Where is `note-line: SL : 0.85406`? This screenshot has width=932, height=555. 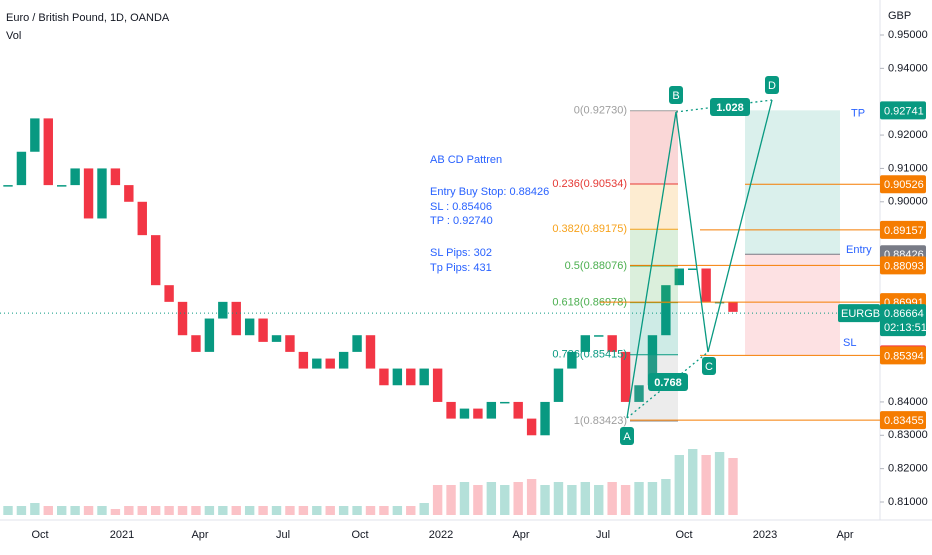 note-line: SL : 0.85406 is located at coordinates (461, 207).